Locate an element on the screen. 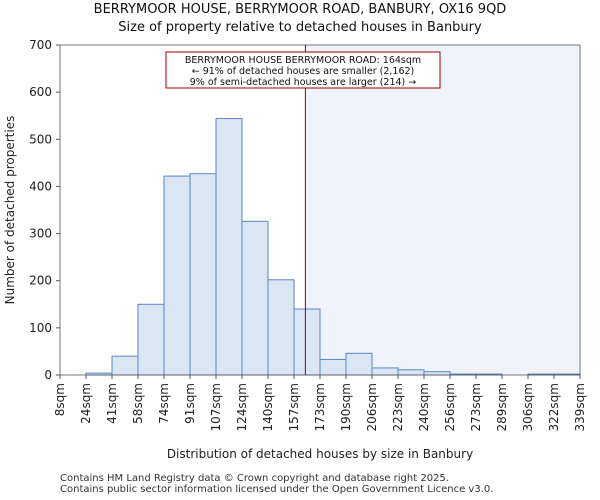 The width and height of the screenshot is (600, 500). annotation-box is located at coordinates (303, 70).